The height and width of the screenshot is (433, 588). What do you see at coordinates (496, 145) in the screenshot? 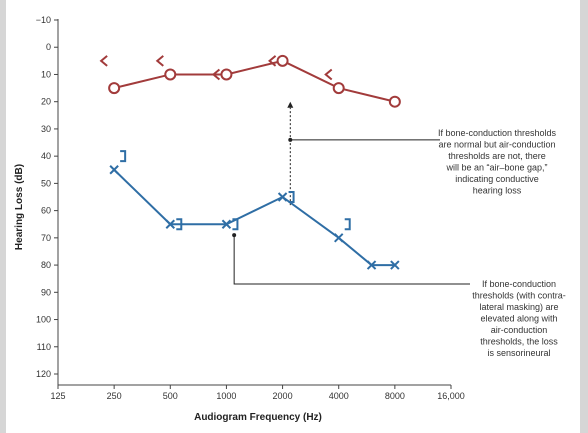
I see `annotation-1-text: are normal but air-conduction` at bounding box center [496, 145].